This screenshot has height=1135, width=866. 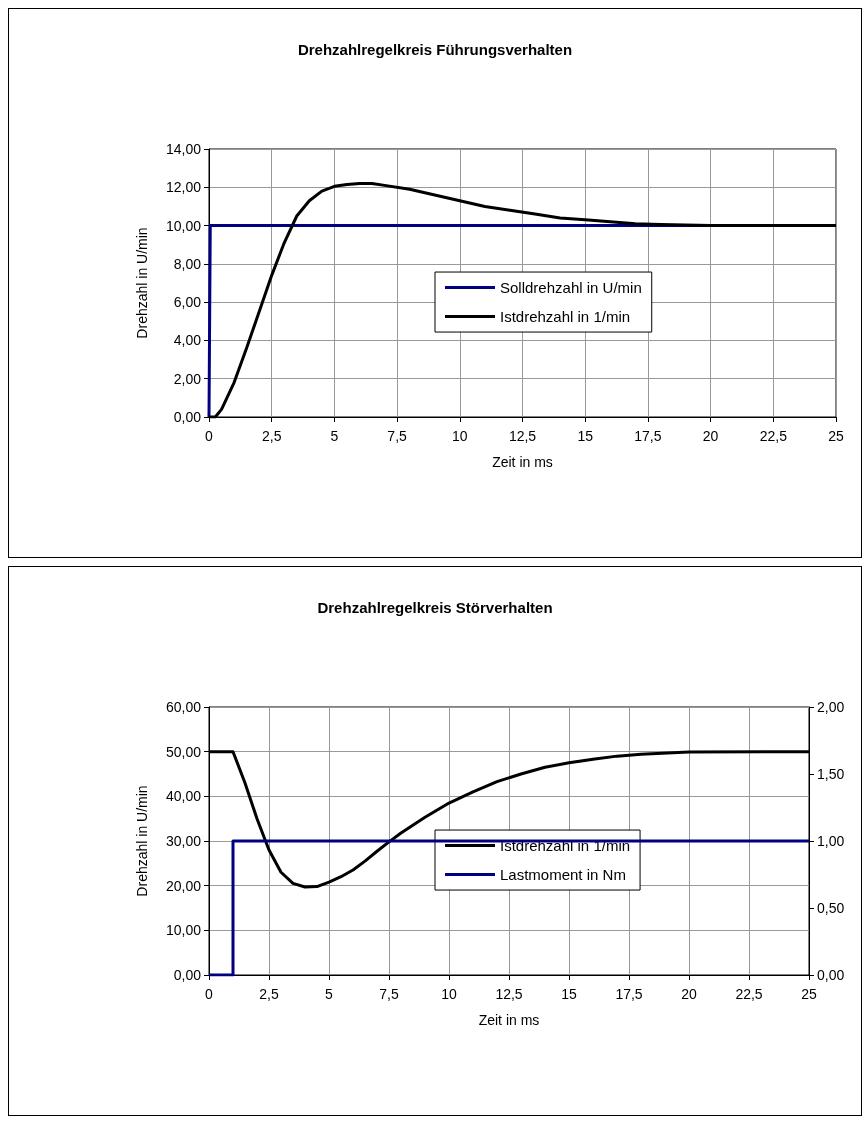 I want to click on y2-tick-label: 1,50, so click(x=831, y=774).